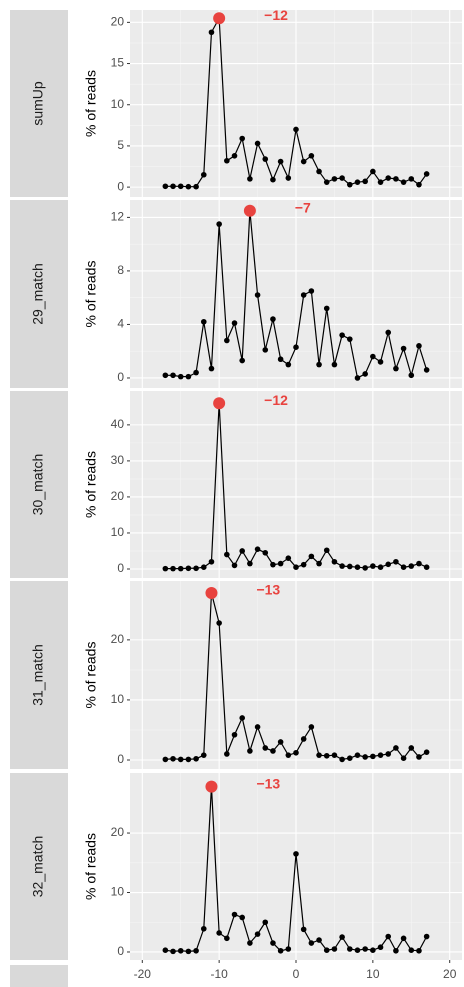 The height and width of the screenshot is (987, 464). What do you see at coordinates (39, 976) in the screenshot?
I see `partial-strip` at bounding box center [39, 976].